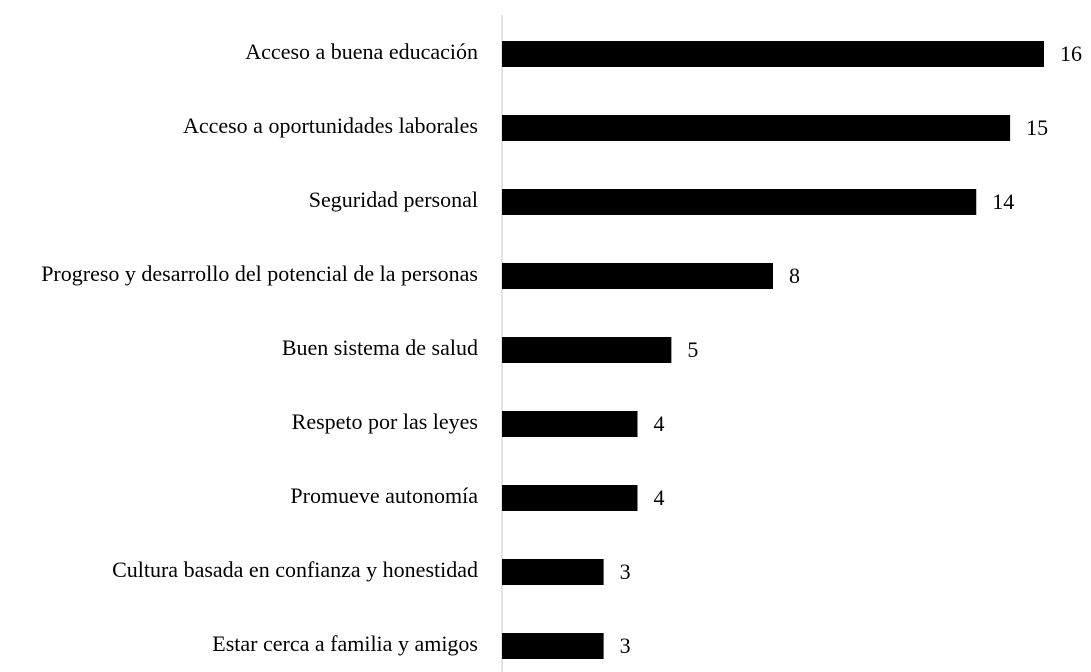 The width and height of the screenshot is (1091, 672). I want to click on category-label: Buen sistema de salud, so click(380, 347).